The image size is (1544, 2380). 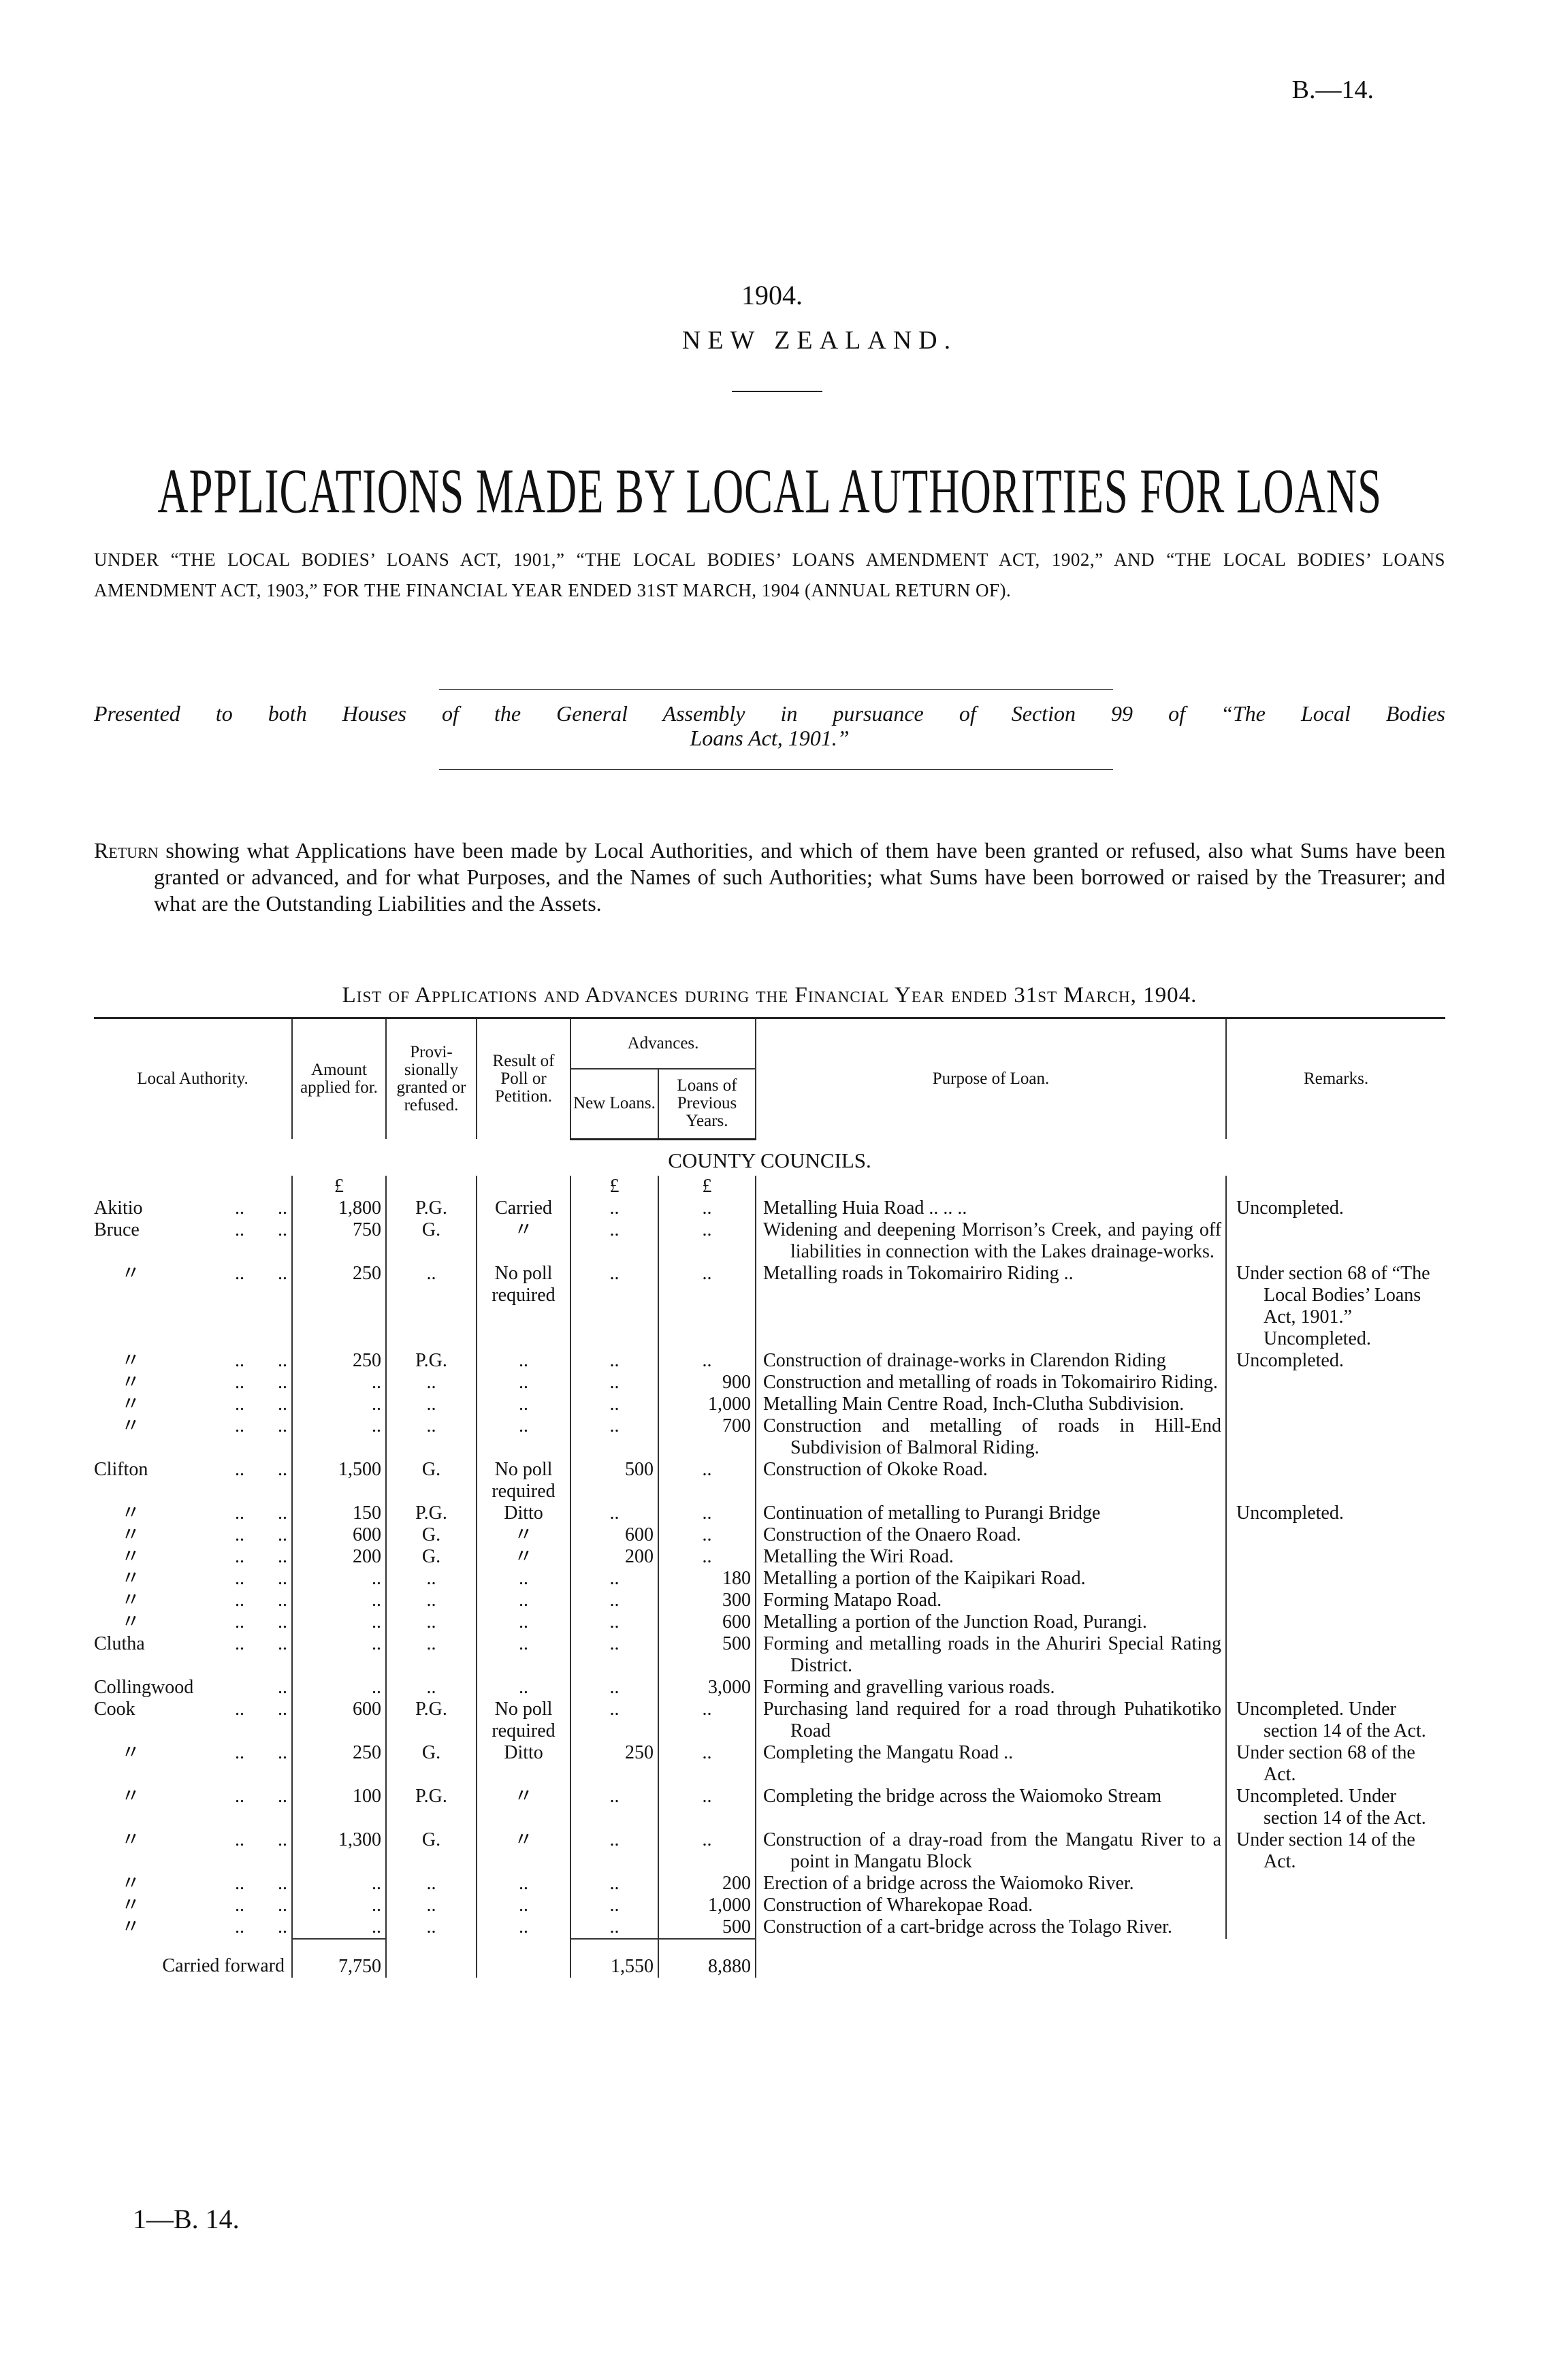 I want to click on previous-loans-cell: 200, so click(x=706, y=1884).